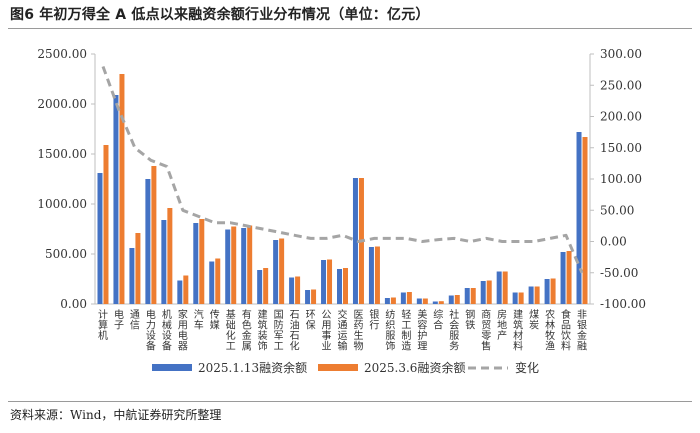 The image size is (700, 433). Describe the element at coordinates (103, 325) in the screenshot. I see `x-tick-label: 计算机` at that location.